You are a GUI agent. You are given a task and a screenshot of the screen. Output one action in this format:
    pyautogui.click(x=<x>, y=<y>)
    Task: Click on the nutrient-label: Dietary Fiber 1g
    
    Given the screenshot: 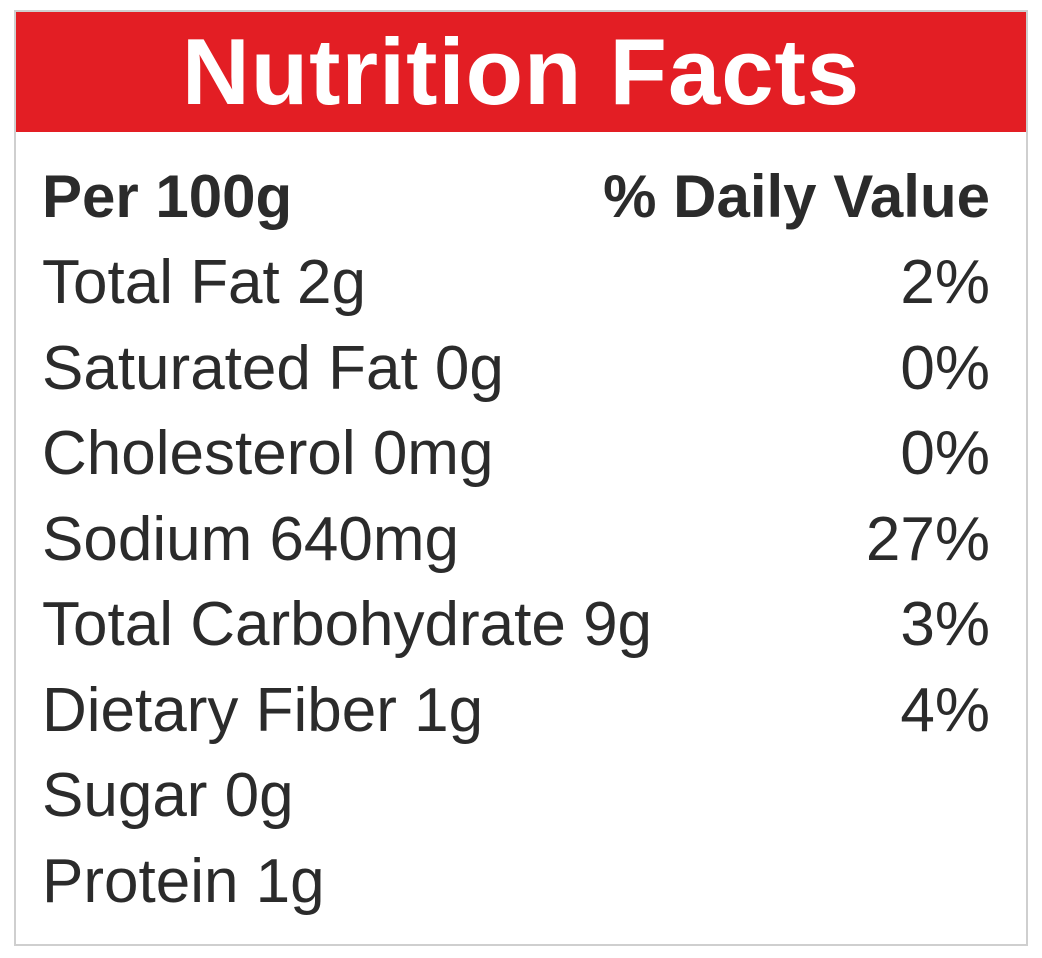 What is the action you would take?
    pyautogui.click(x=263, y=710)
    